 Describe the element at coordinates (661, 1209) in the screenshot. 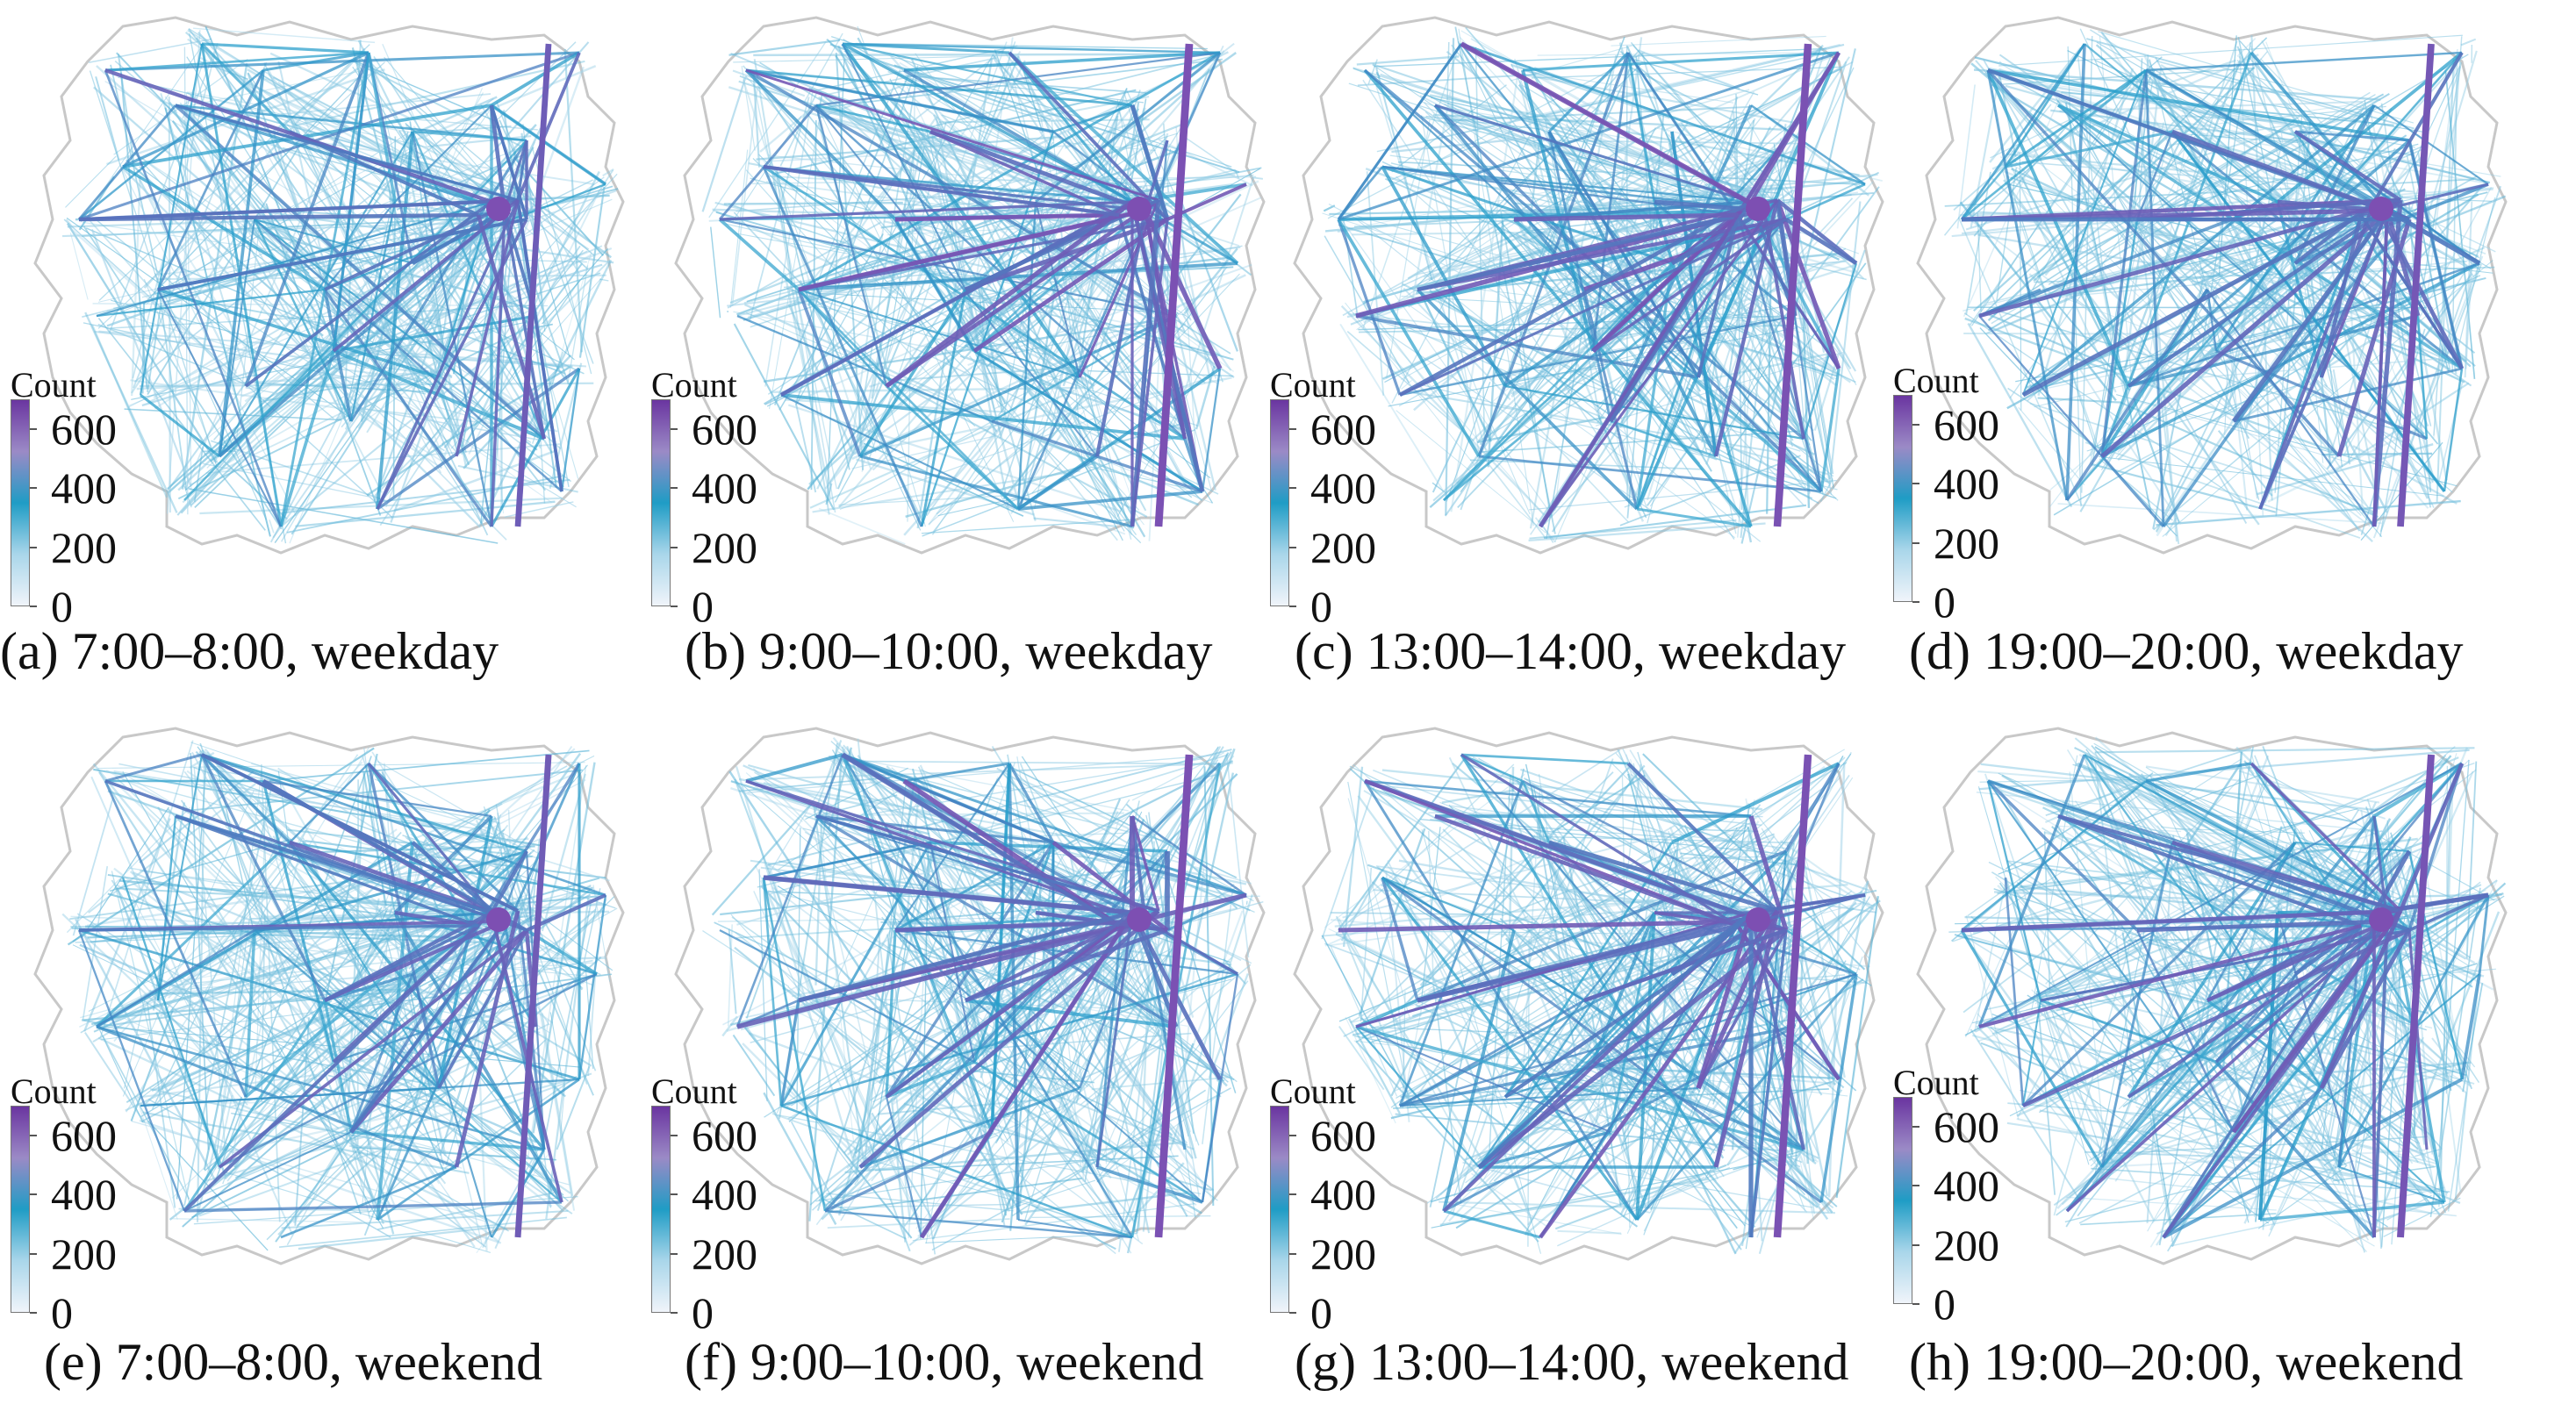

I see `legend-colorbar` at that location.